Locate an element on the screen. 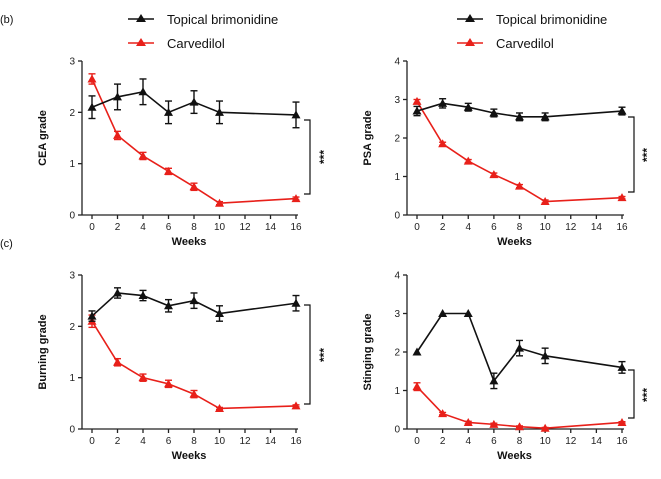 This screenshot has width=661, height=479. y-axis-title: Burning grade is located at coordinates (43, 351).